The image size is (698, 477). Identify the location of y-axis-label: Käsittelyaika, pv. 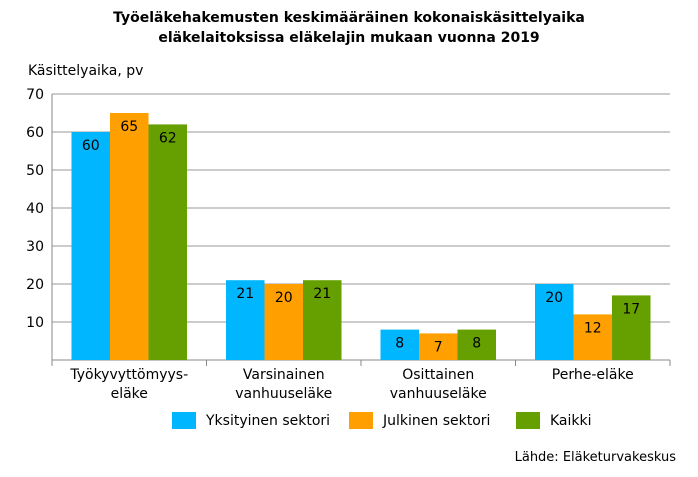
(86, 71).